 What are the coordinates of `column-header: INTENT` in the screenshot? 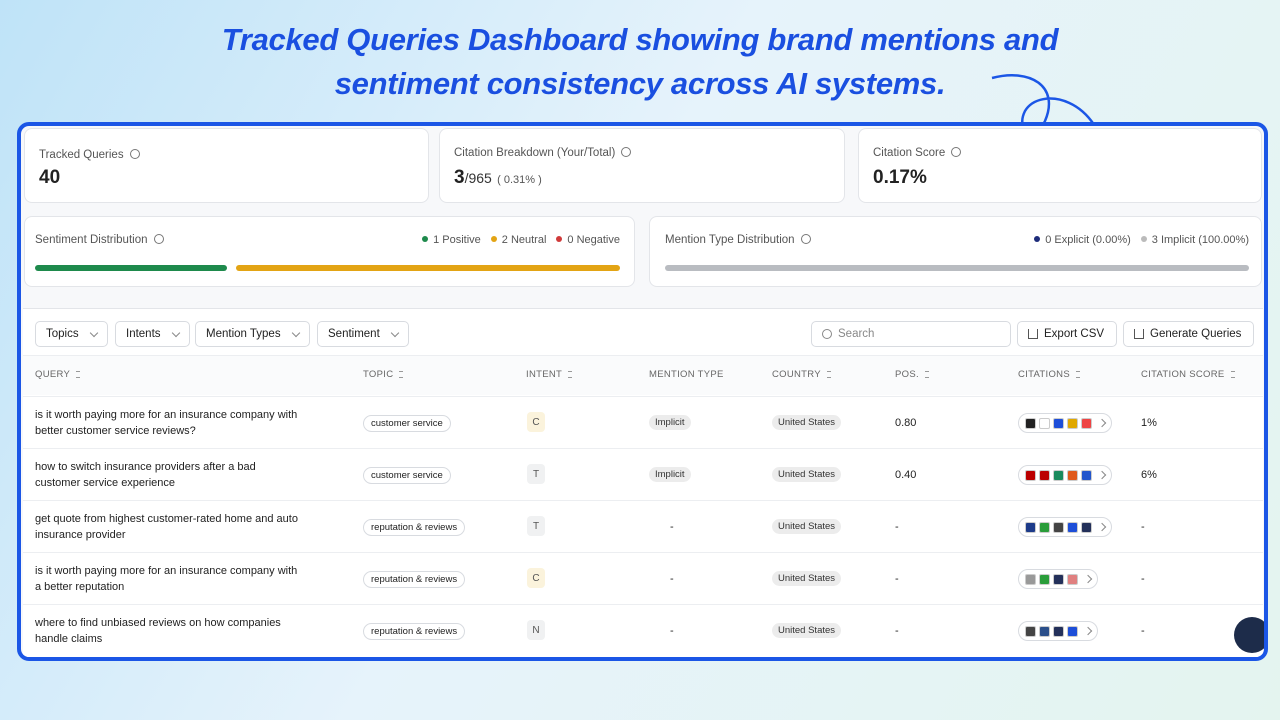 It's located at (549, 374).